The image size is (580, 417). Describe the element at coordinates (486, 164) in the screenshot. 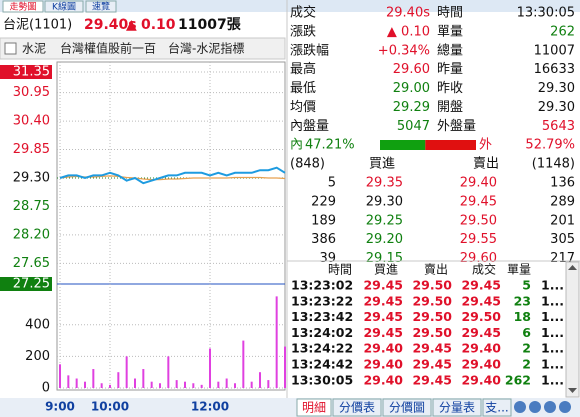

I see `ask-header: 賣出` at that location.